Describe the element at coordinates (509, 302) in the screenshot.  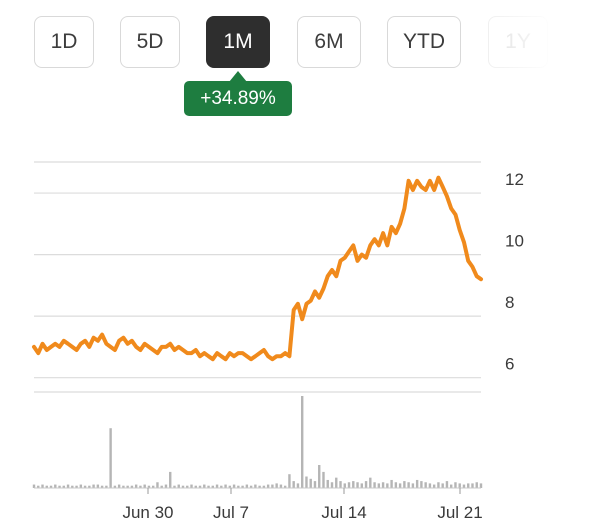
I see `y-tick-label: 8` at that location.